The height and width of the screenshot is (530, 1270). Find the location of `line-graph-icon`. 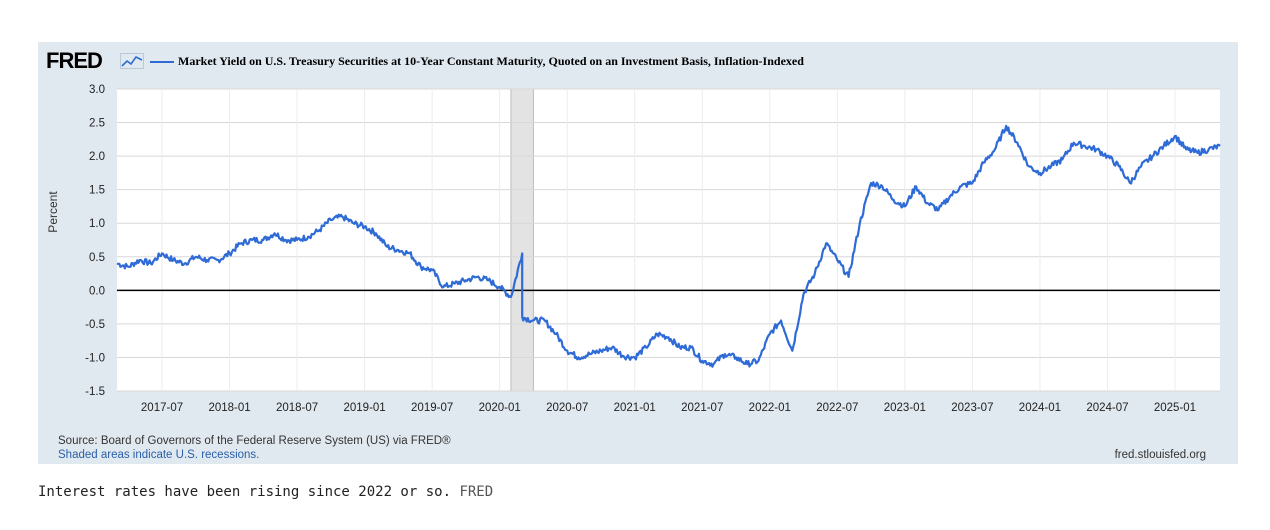

line-graph-icon is located at coordinates (132, 61).